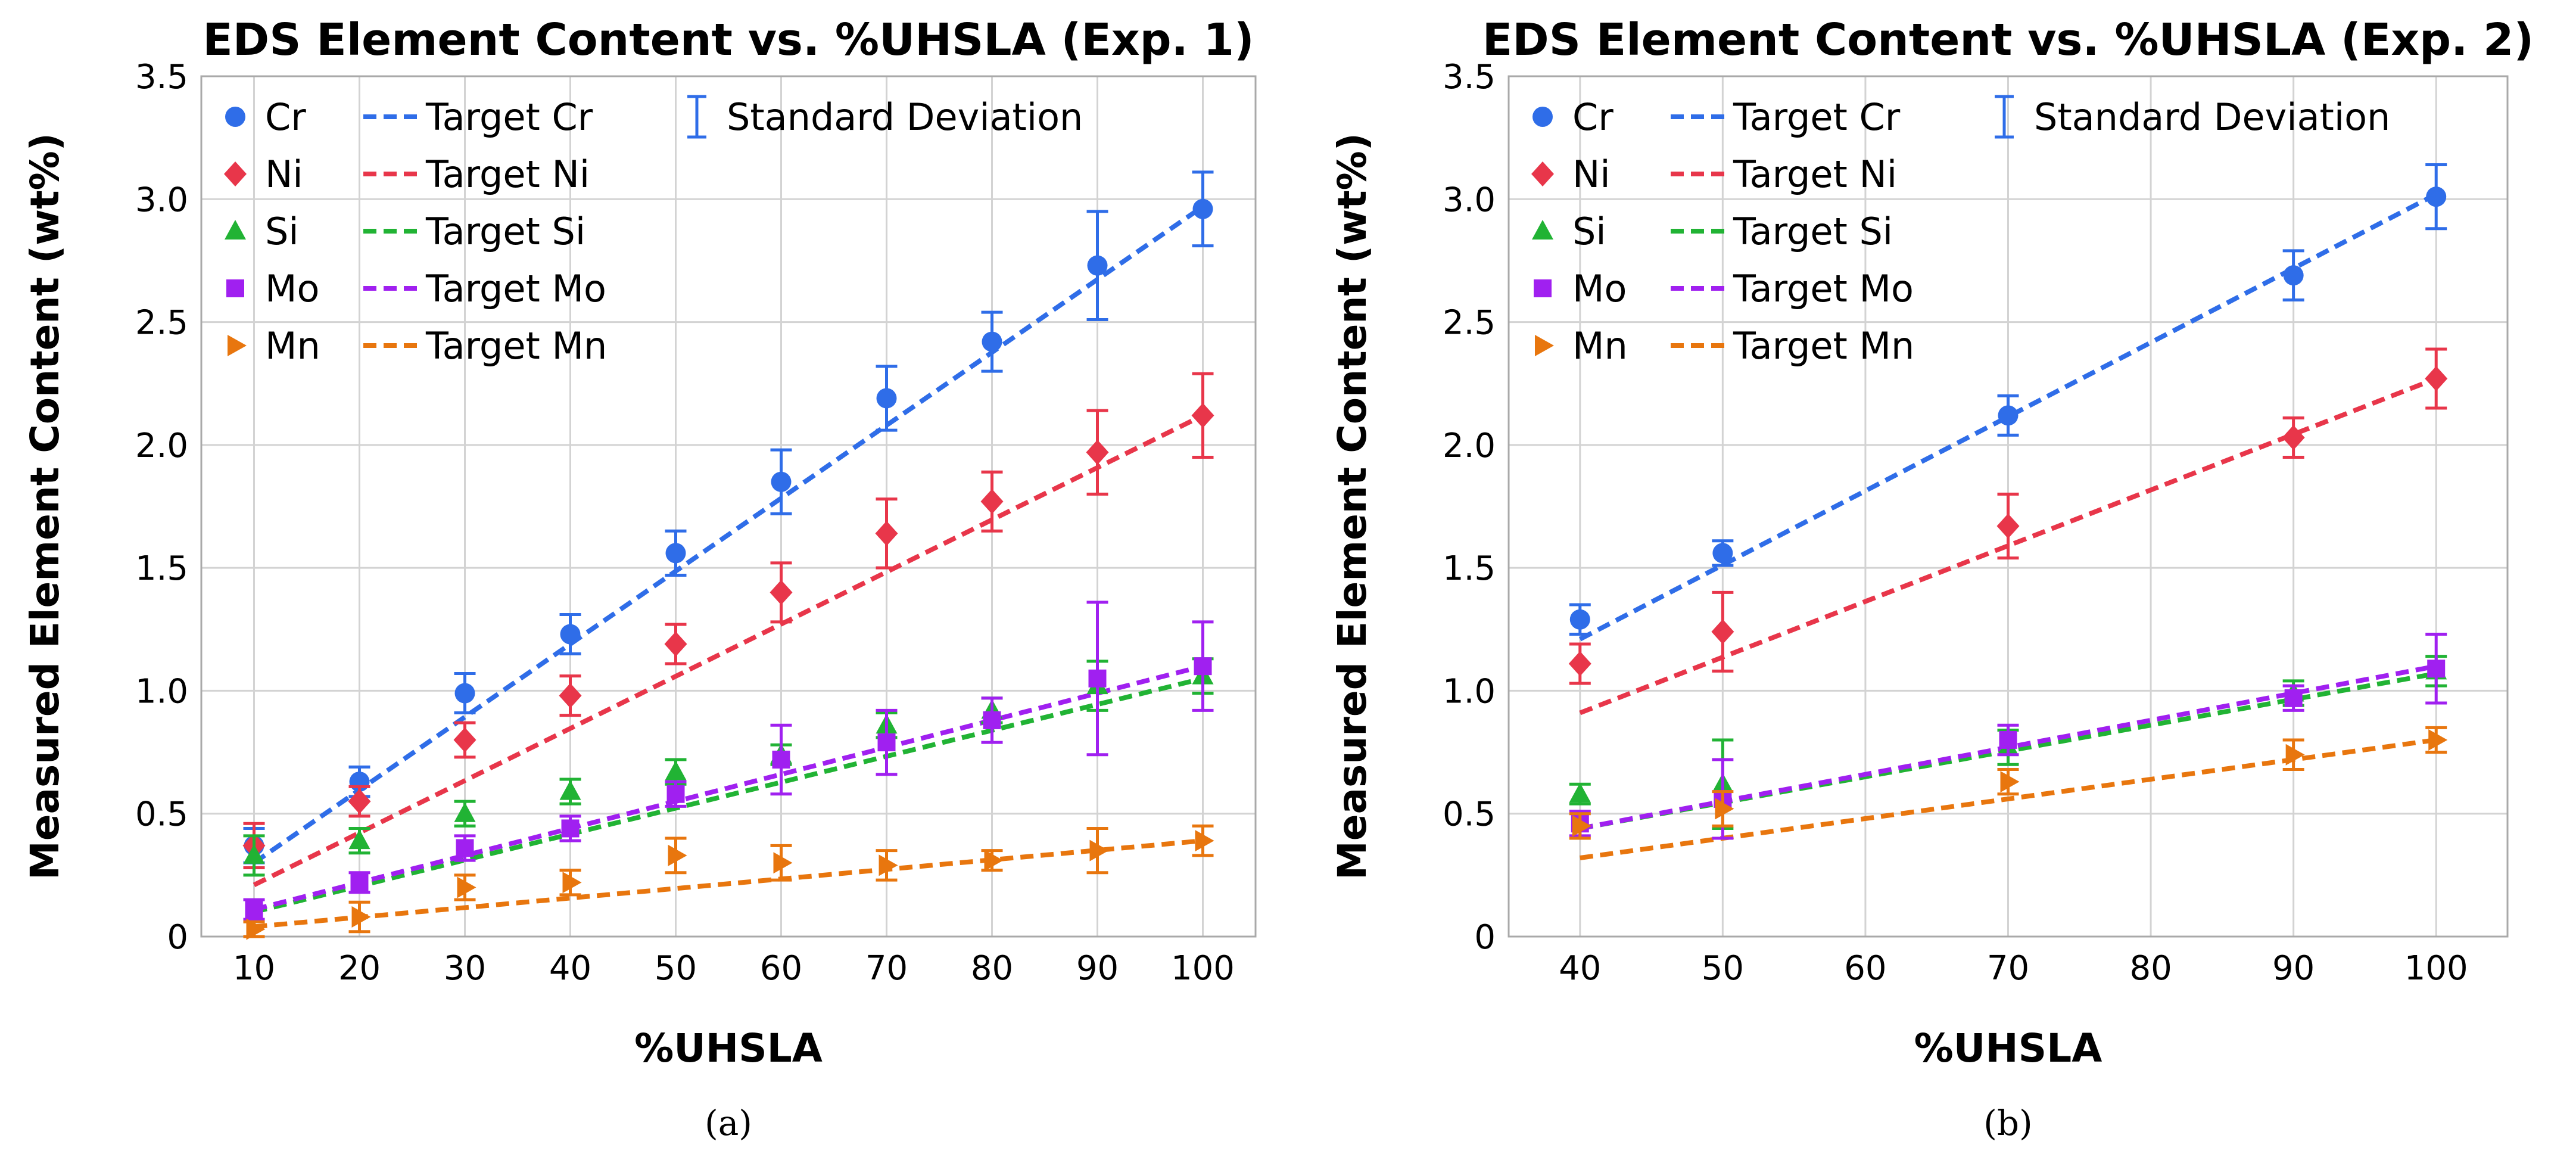 The image size is (2576, 1157). I want to click on y-tick-label: 1.5, so click(1469, 568).